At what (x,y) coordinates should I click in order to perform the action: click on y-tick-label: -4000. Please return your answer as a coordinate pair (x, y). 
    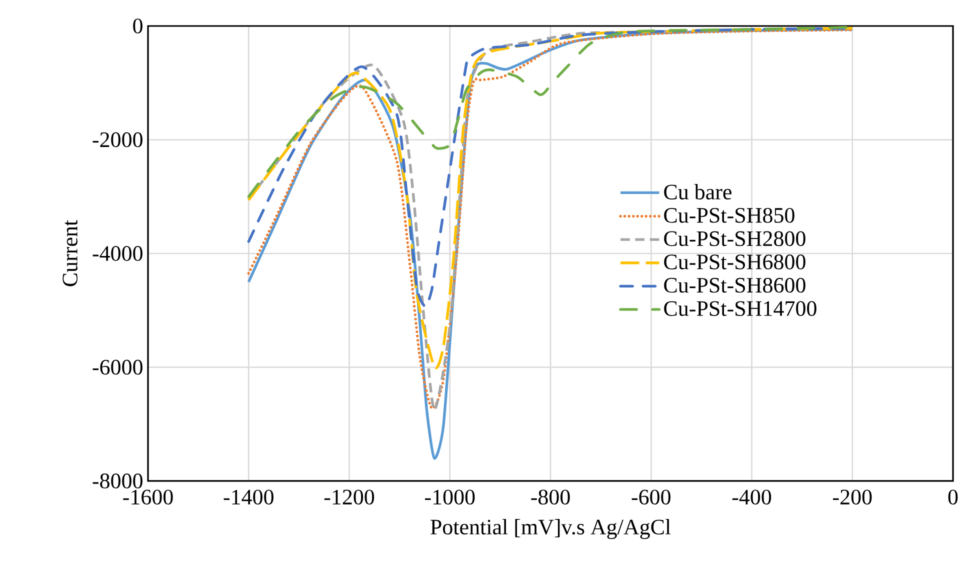
    Looking at the image, I should click on (117, 253).